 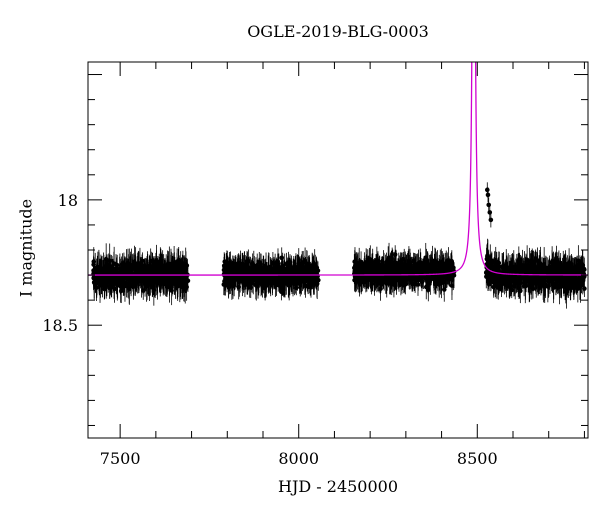 What do you see at coordinates (298, 458) in the screenshot?
I see `x-tick-label: 8000` at bounding box center [298, 458].